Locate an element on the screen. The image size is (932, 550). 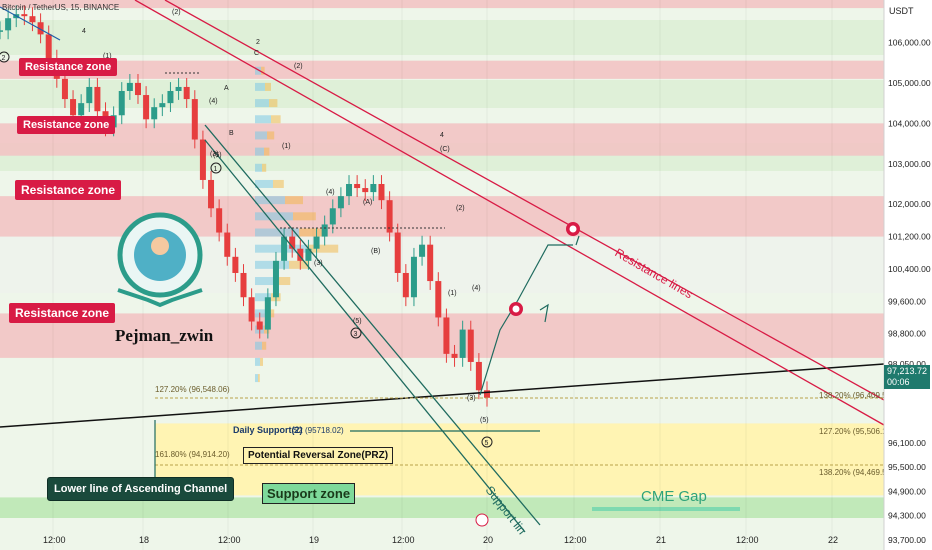
y-tick-6: 100,400.00 is located at coordinates (909, 269).